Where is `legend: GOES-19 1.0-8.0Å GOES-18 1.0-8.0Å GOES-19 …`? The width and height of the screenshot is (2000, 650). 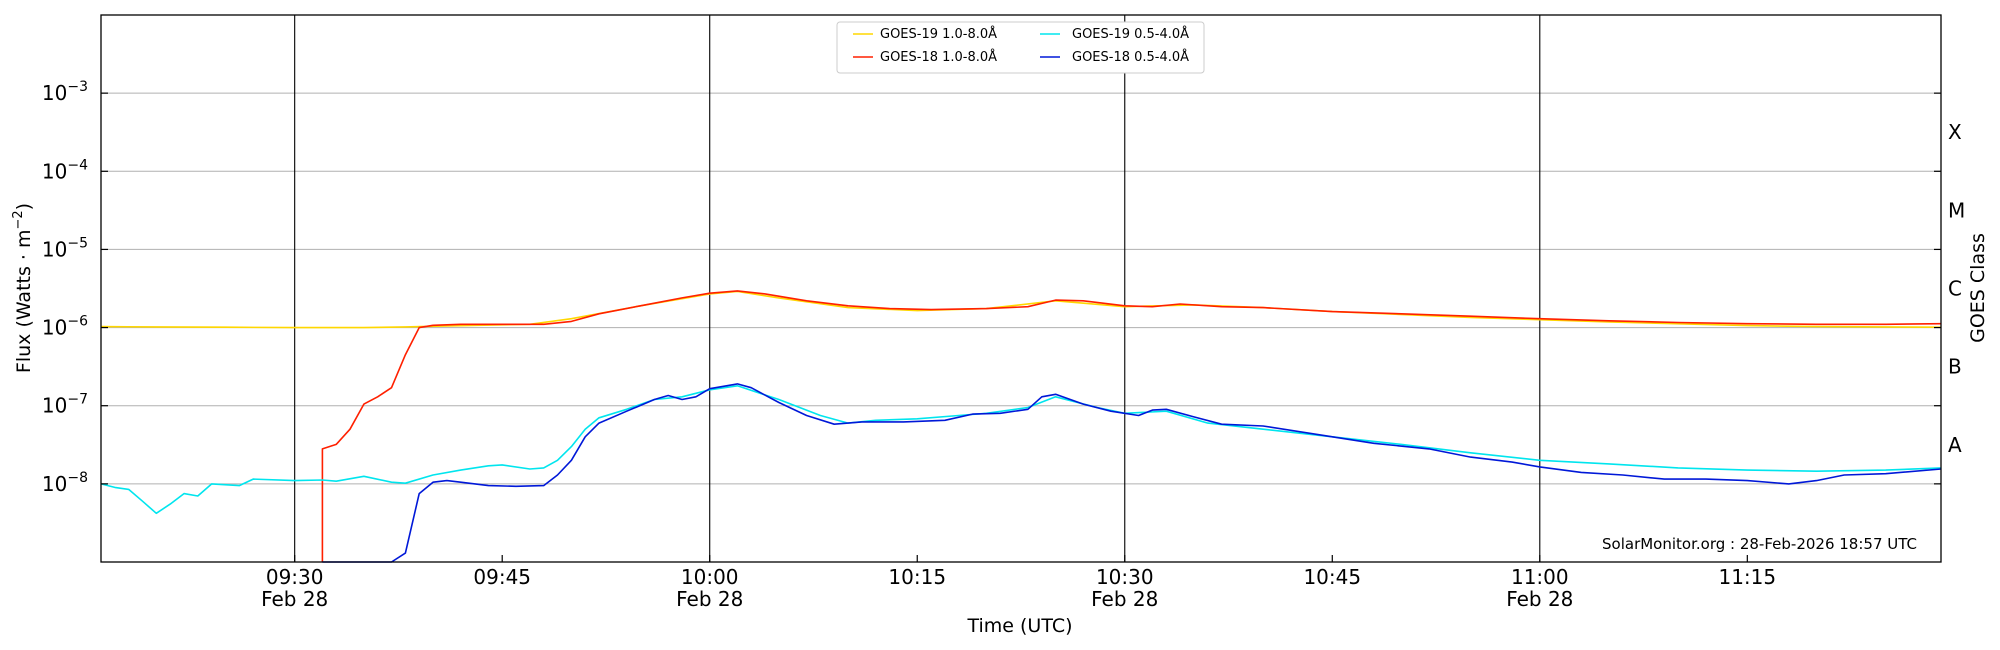
legend: GOES-19 1.0-8.0Å GOES-18 1.0-8.0Å GOES-19 … is located at coordinates (1020, 47).